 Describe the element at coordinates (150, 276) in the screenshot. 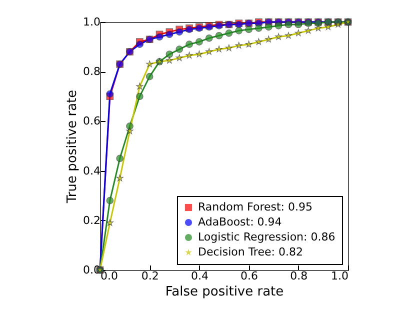

I see `x-tick-label: 0.2` at that location.